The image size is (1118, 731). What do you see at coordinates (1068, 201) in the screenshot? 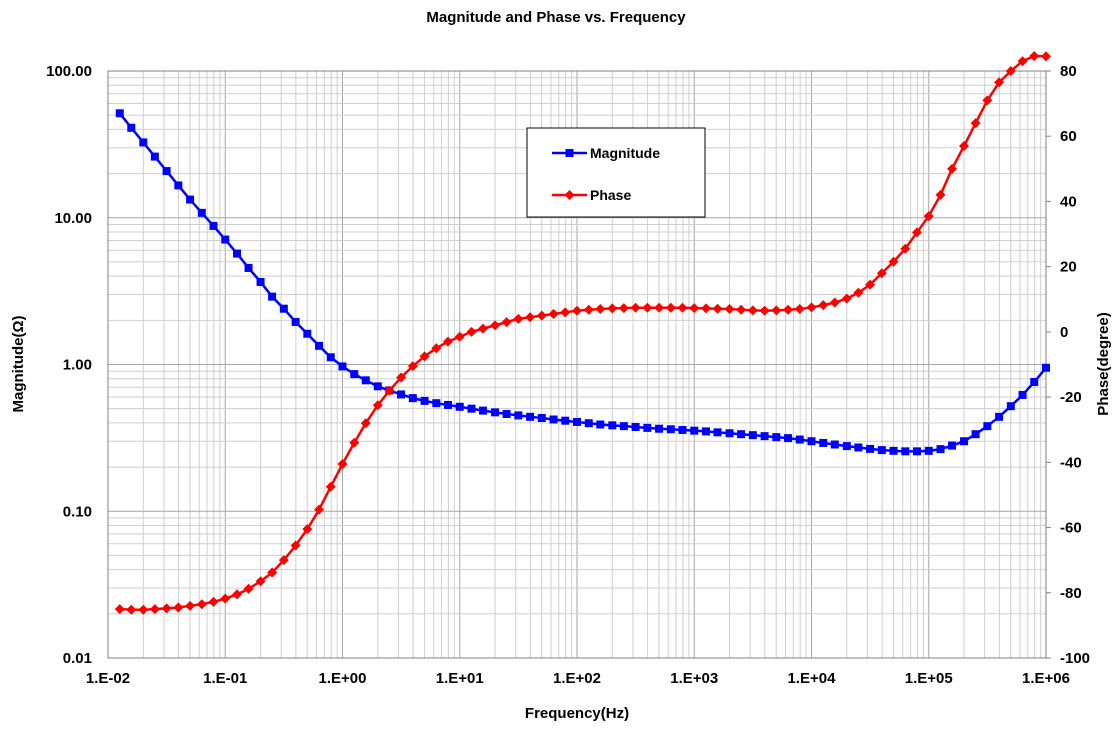
I see `y-right-tick-label: 40` at bounding box center [1068, 201].